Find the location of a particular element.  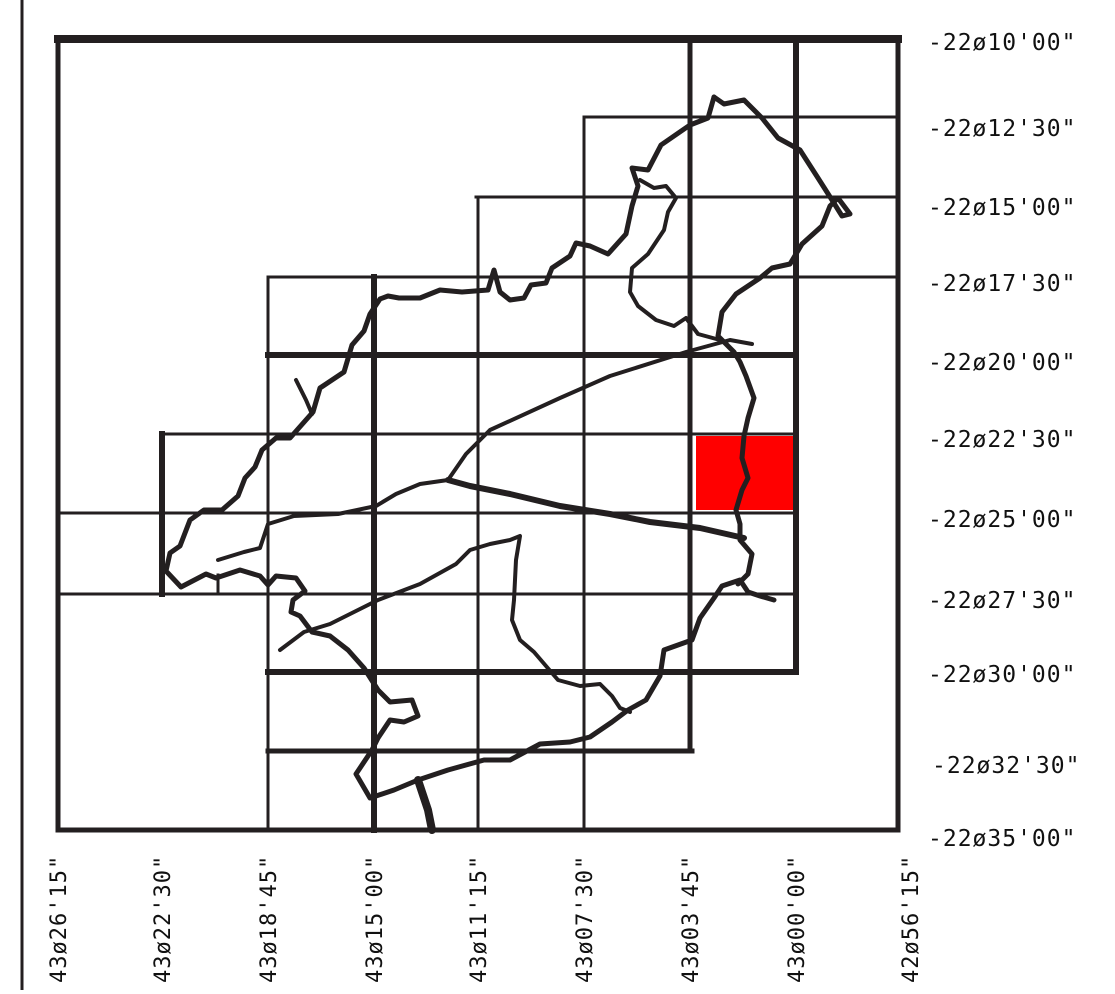

south-spur is located at coordinates (425, 805).